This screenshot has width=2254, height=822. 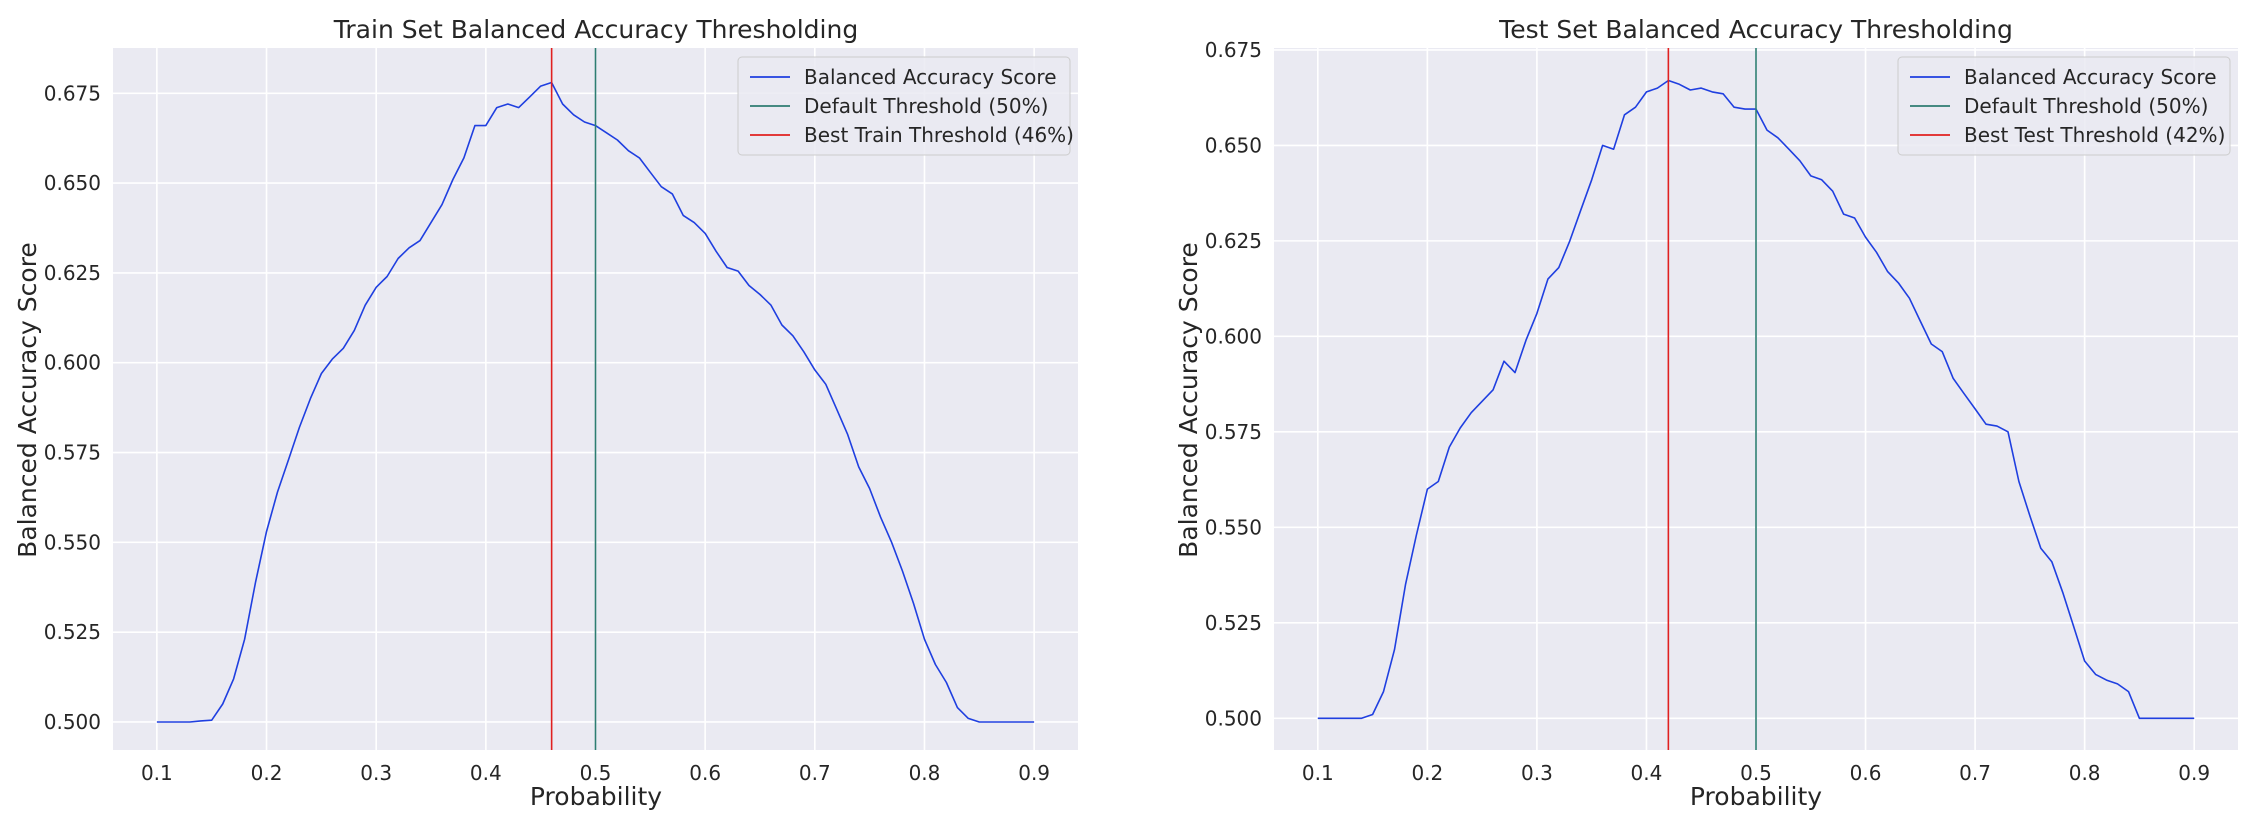 What do you see at coordinates (1755, 29) in the screenshot?
I see `chart-title: Test Set Balanced Accuracy Thresholding` at bounding box center [1755, 29].